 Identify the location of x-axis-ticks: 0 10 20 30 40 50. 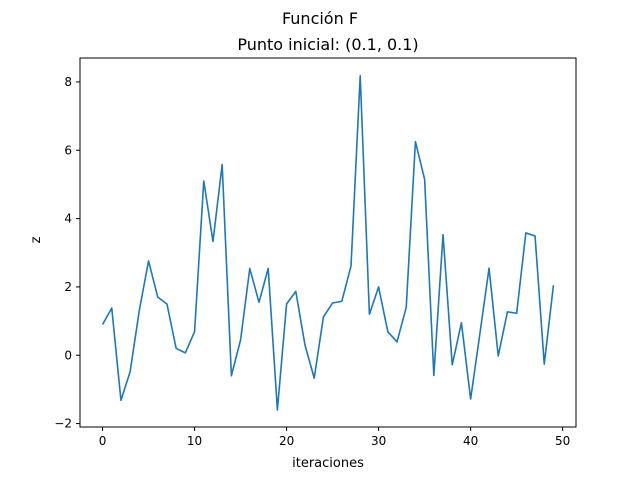
(334, 437).